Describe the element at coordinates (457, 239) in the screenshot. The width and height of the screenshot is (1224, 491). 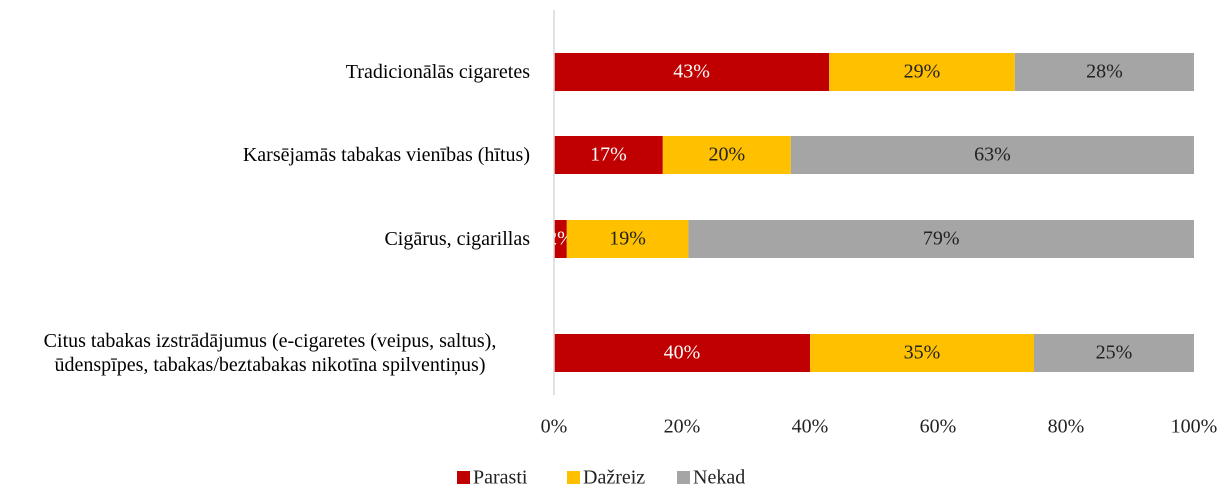
I see `category-label: Cigārus, cigarillas` at that location.